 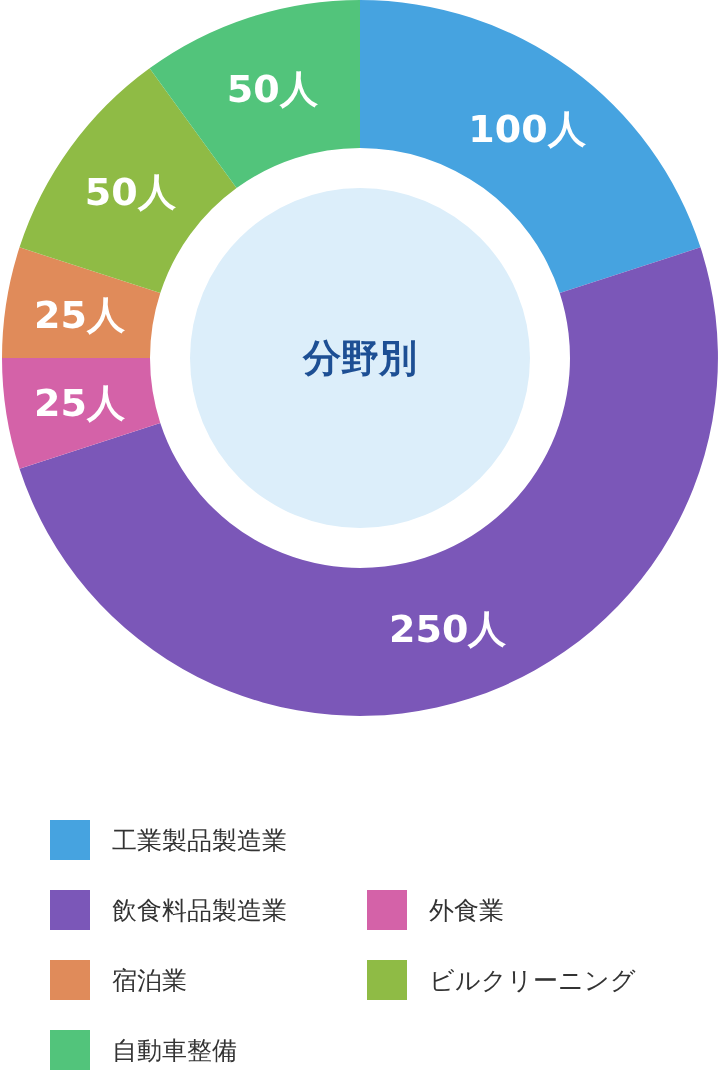 What do you see at coordinates (199, 910) in the screenshot?
I see `legend-label: 飲食料品製造業` at bounding box center [199, 910].